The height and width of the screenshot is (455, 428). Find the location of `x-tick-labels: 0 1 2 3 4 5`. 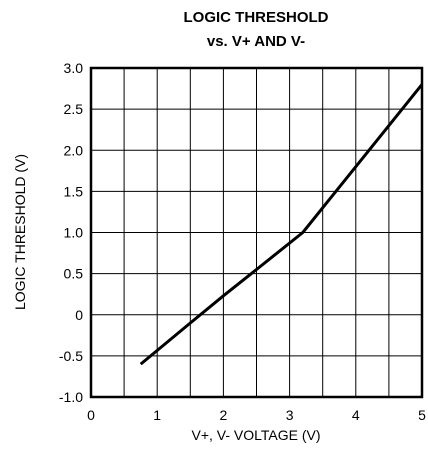

x-tick-labels: 0 1 2 3 4 5 is located at coordinates (256, 415).